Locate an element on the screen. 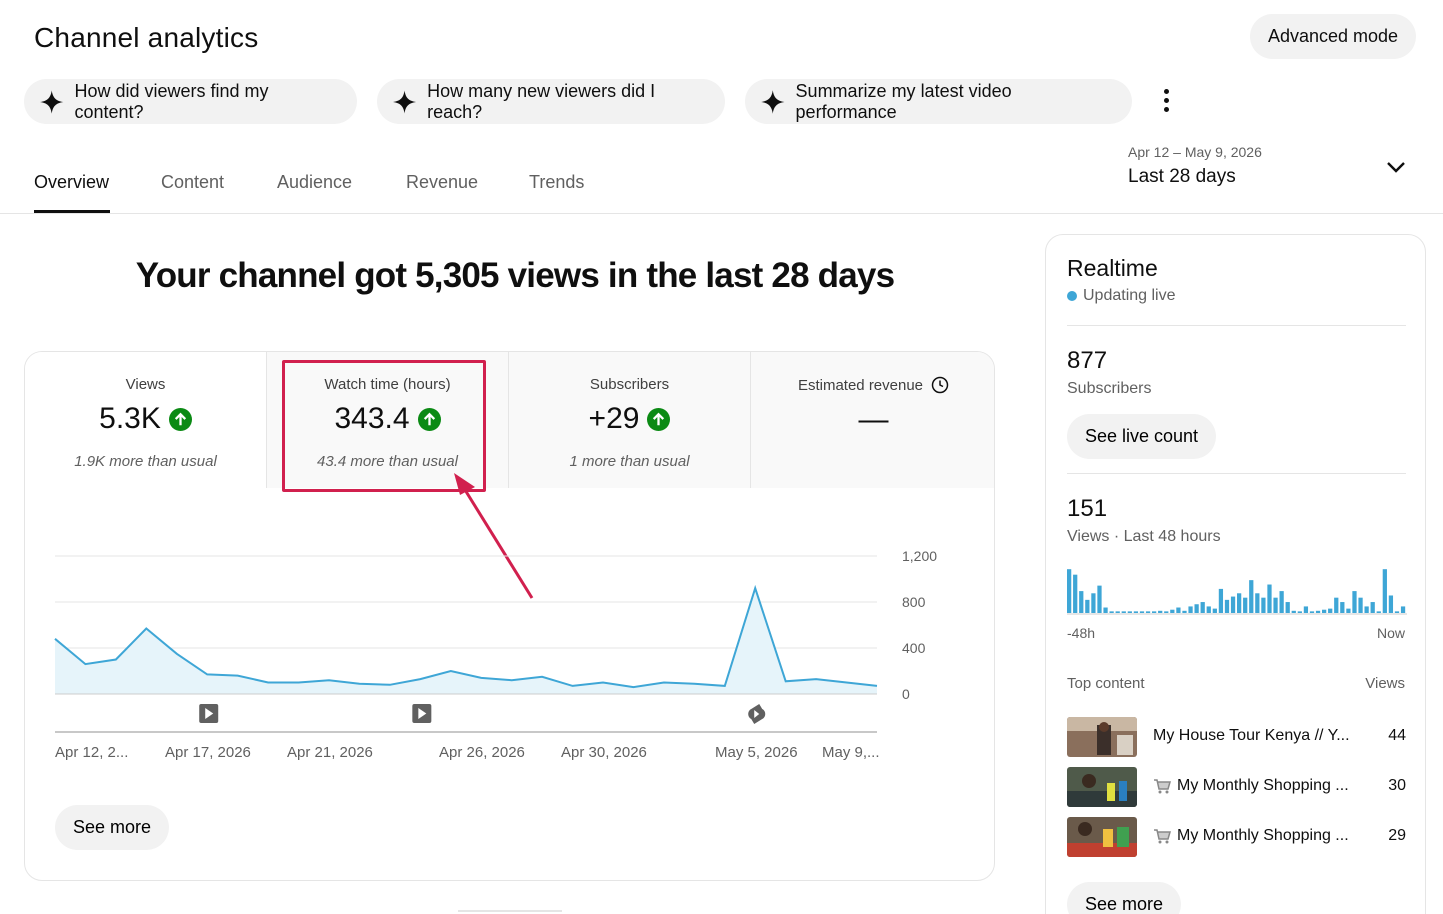  video-views: 29 is located at coordinates (1397, 835).